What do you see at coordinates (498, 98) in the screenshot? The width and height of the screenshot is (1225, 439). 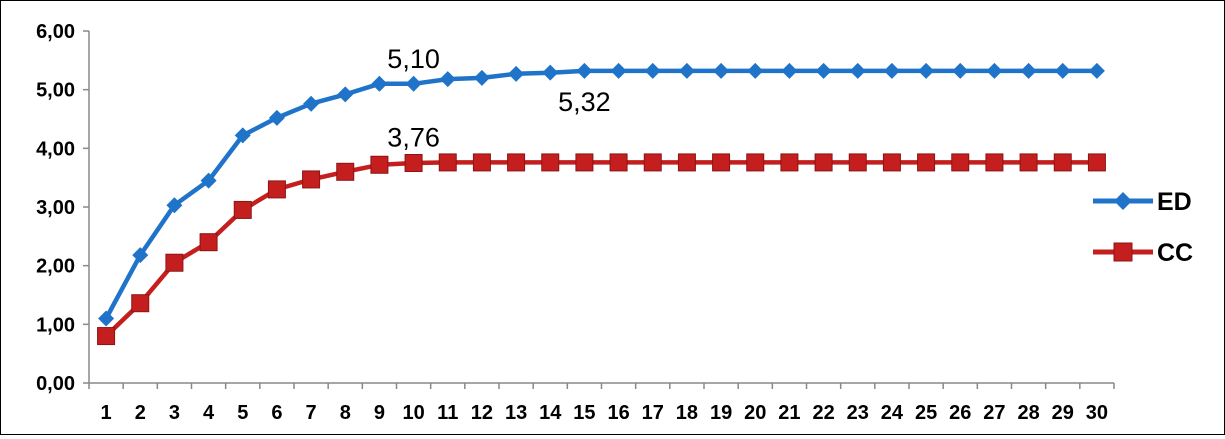 I see `annotations: 5,10 5,32 3,76` at bounding box center [498, 98].